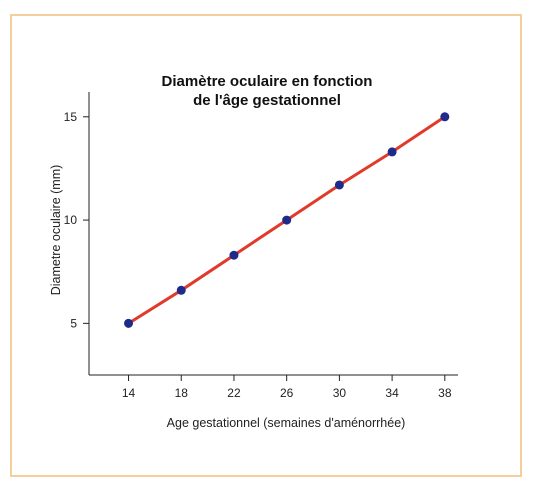 The height and width of the screenshot is (500, 544). I want to click on chart-title-line-2: de l'âge gestationnel, so click(267, 100).